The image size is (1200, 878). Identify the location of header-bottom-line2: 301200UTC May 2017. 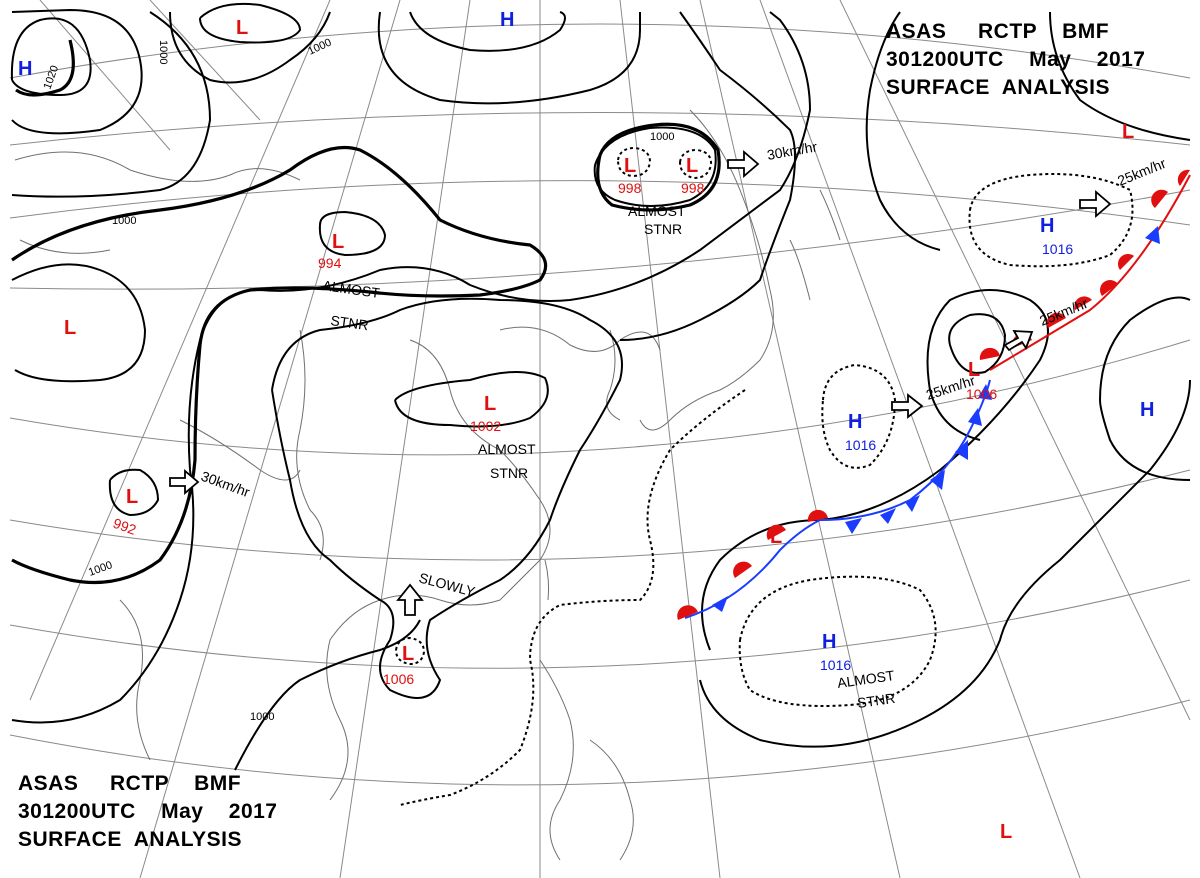
(148, 811).